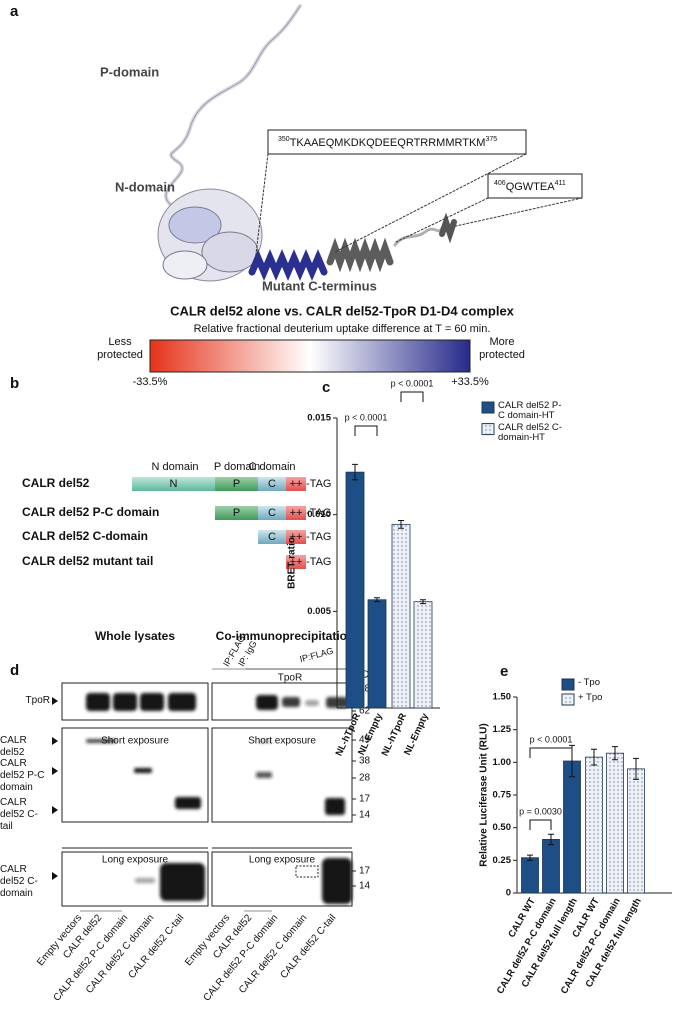  I want to click on p-value: p = 0.0030, so click(540, 811).